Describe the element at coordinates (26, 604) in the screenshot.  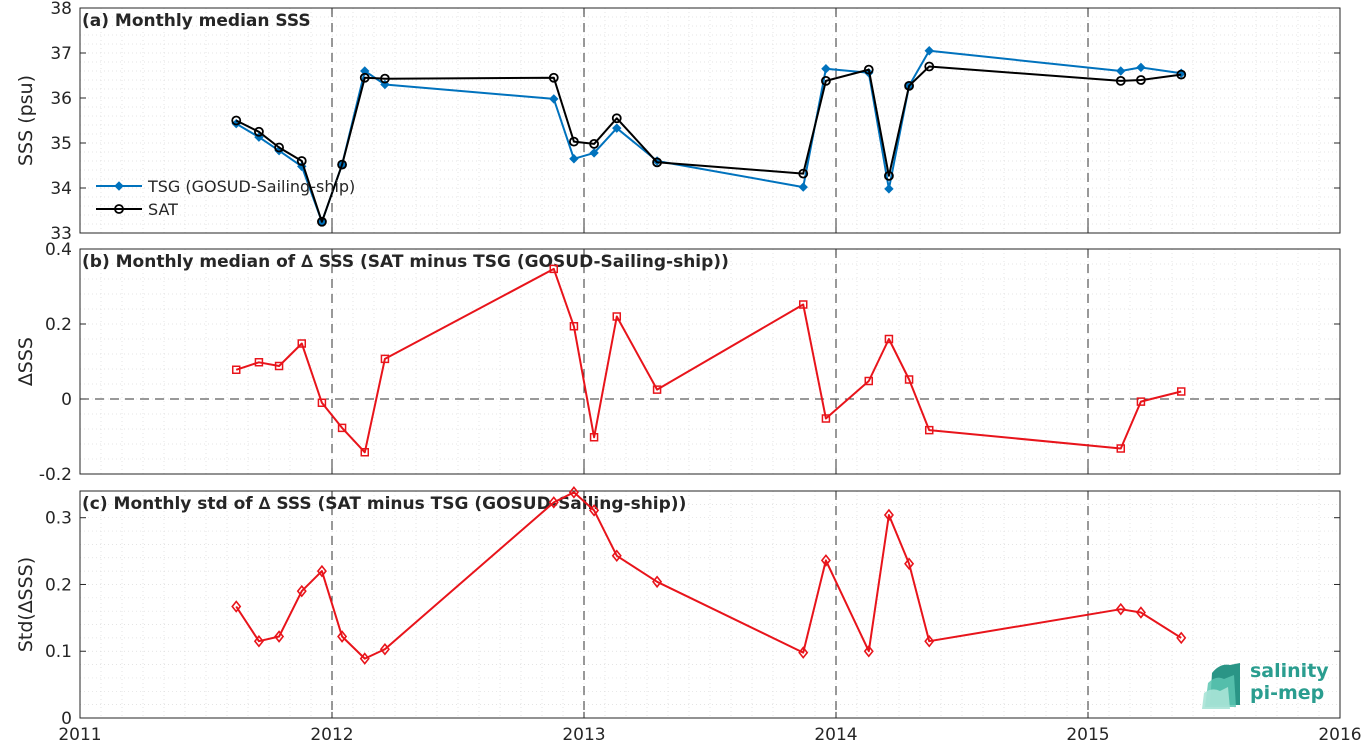
I see `y-axis-label: Std(∆SSS)` at that location.